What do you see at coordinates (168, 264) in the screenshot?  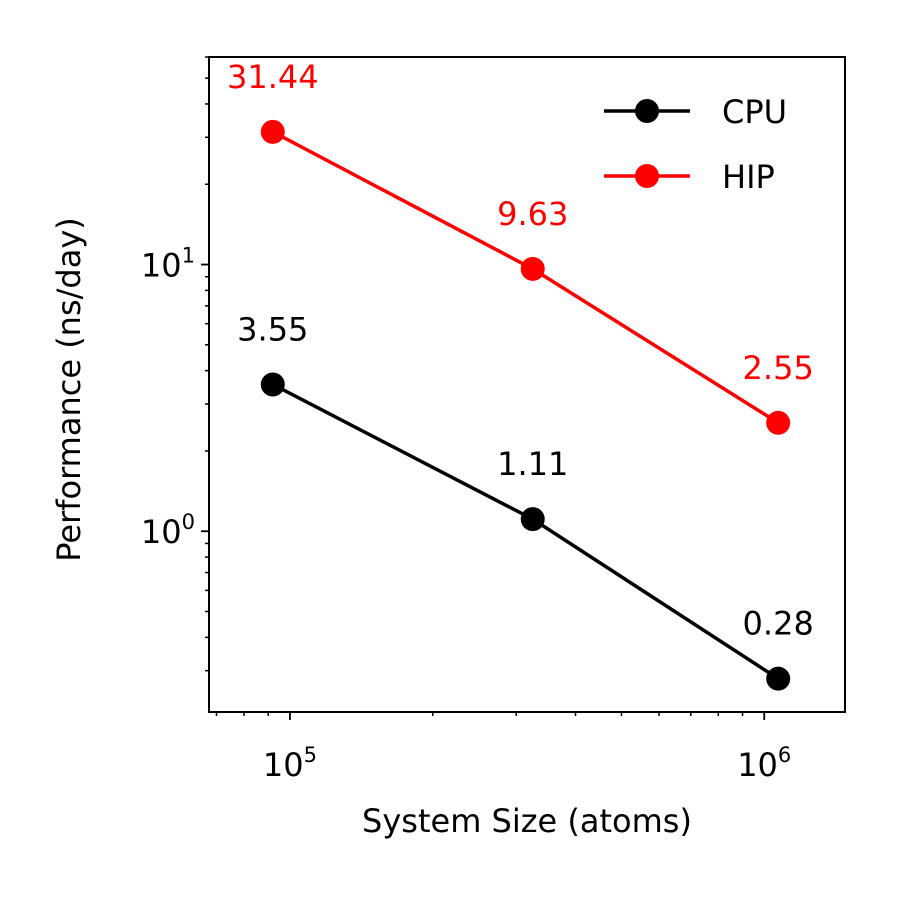 I see `y-tick-label: 10¹` at bounding box center [168, 264].